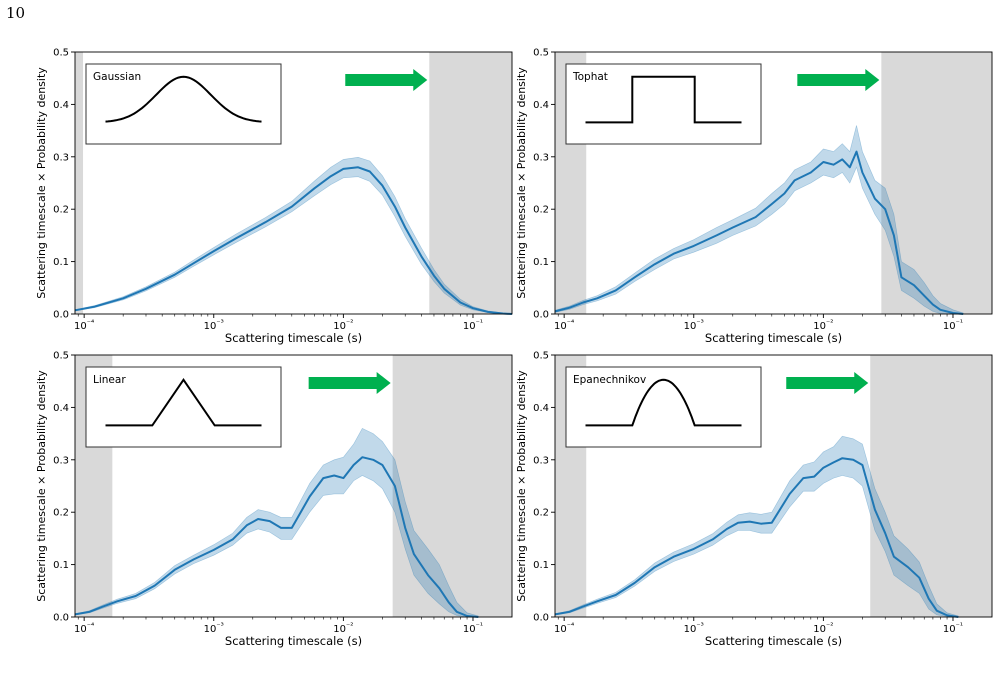 This screenshot has width=999, height=674. What do you see at coordinates (609, 380) in the screenshot?
I see `kernel-label: Epanechnikov` at bounding box center [609, 380].